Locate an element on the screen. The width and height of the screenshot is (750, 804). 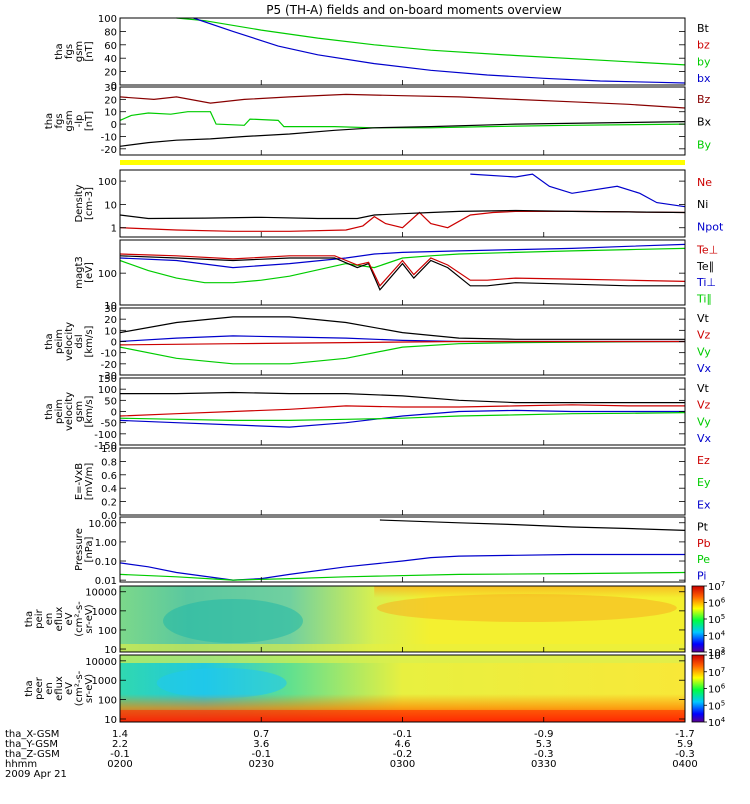
y-axis-label: magt3 is located at coordinates (79, 272).